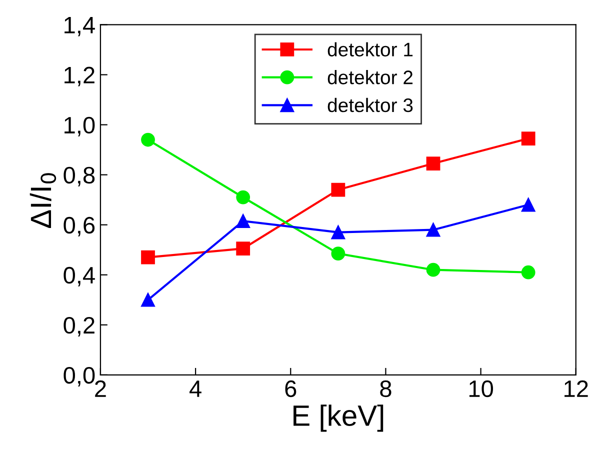  I want to click on y-tick-label: 0,6, so click(79, 226).